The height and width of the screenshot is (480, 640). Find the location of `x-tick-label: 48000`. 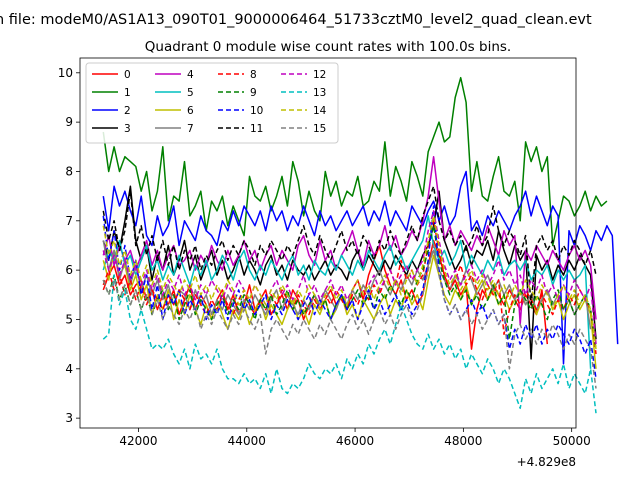

x-tick-label: 48000 is located at coordinates (463, 441).